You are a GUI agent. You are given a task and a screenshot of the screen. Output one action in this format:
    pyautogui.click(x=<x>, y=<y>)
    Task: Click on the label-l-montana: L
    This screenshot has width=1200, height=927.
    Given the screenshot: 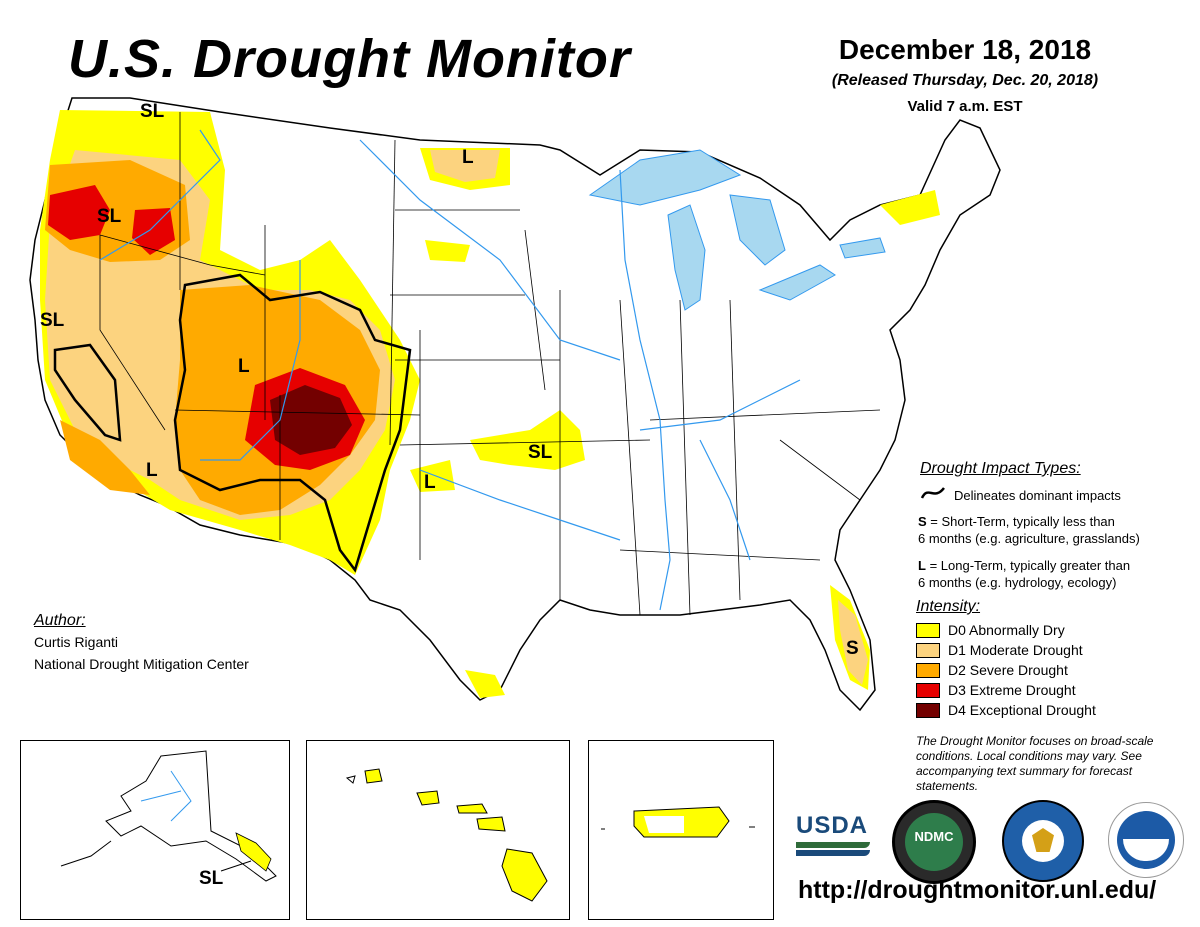 What is the action you would take?
    pyautogui.click(x=468, y=157)
    